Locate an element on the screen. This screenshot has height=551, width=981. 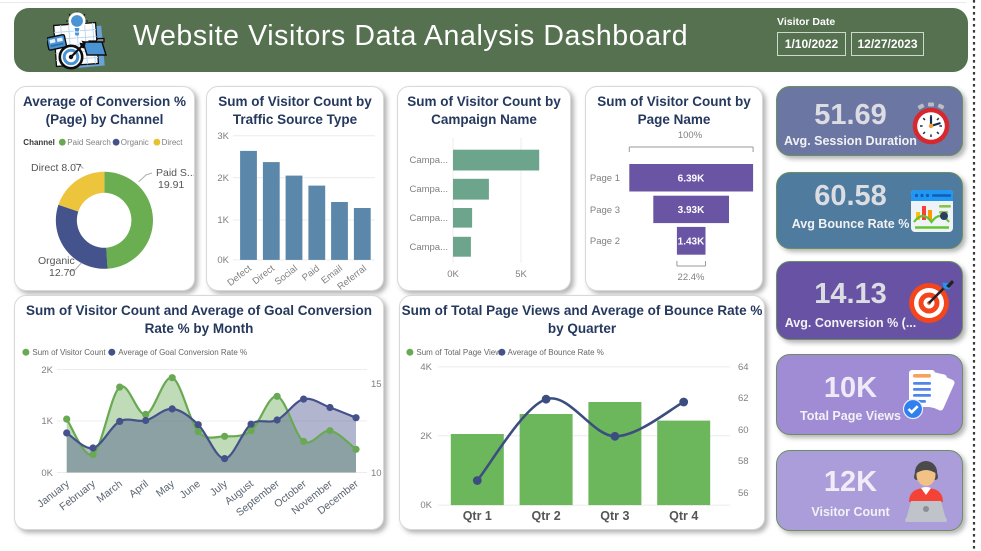
svg-text: Direct 8.07 is located at coordinates (56, 168).